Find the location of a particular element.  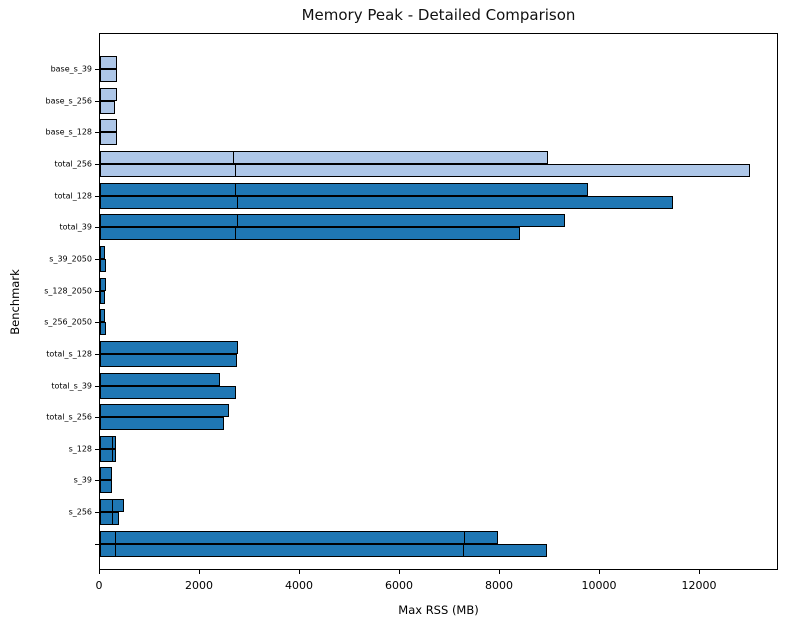

y-tick-label: s_39_2050 is located at coordinates (70, 259).